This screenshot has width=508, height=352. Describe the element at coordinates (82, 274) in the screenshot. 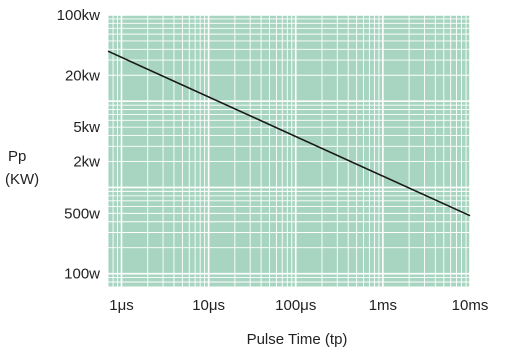

I see `y-tick-label: 100w` at that location.